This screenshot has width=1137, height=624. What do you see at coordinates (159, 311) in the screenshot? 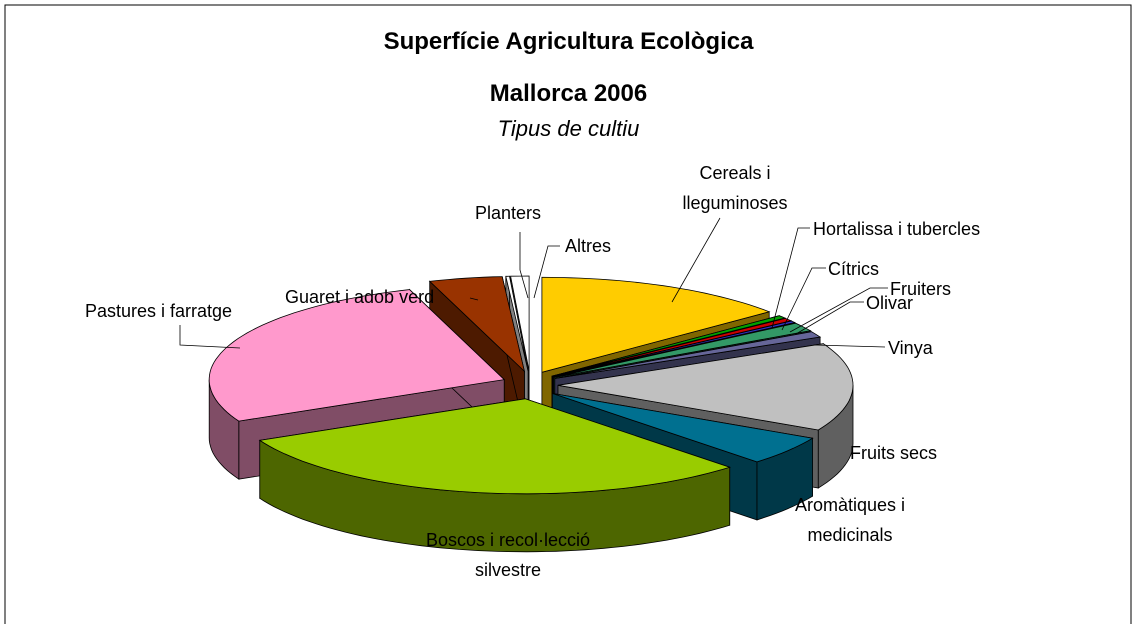
I see `slice-label: Pastures i farratge` at bounding box center [159, 311].